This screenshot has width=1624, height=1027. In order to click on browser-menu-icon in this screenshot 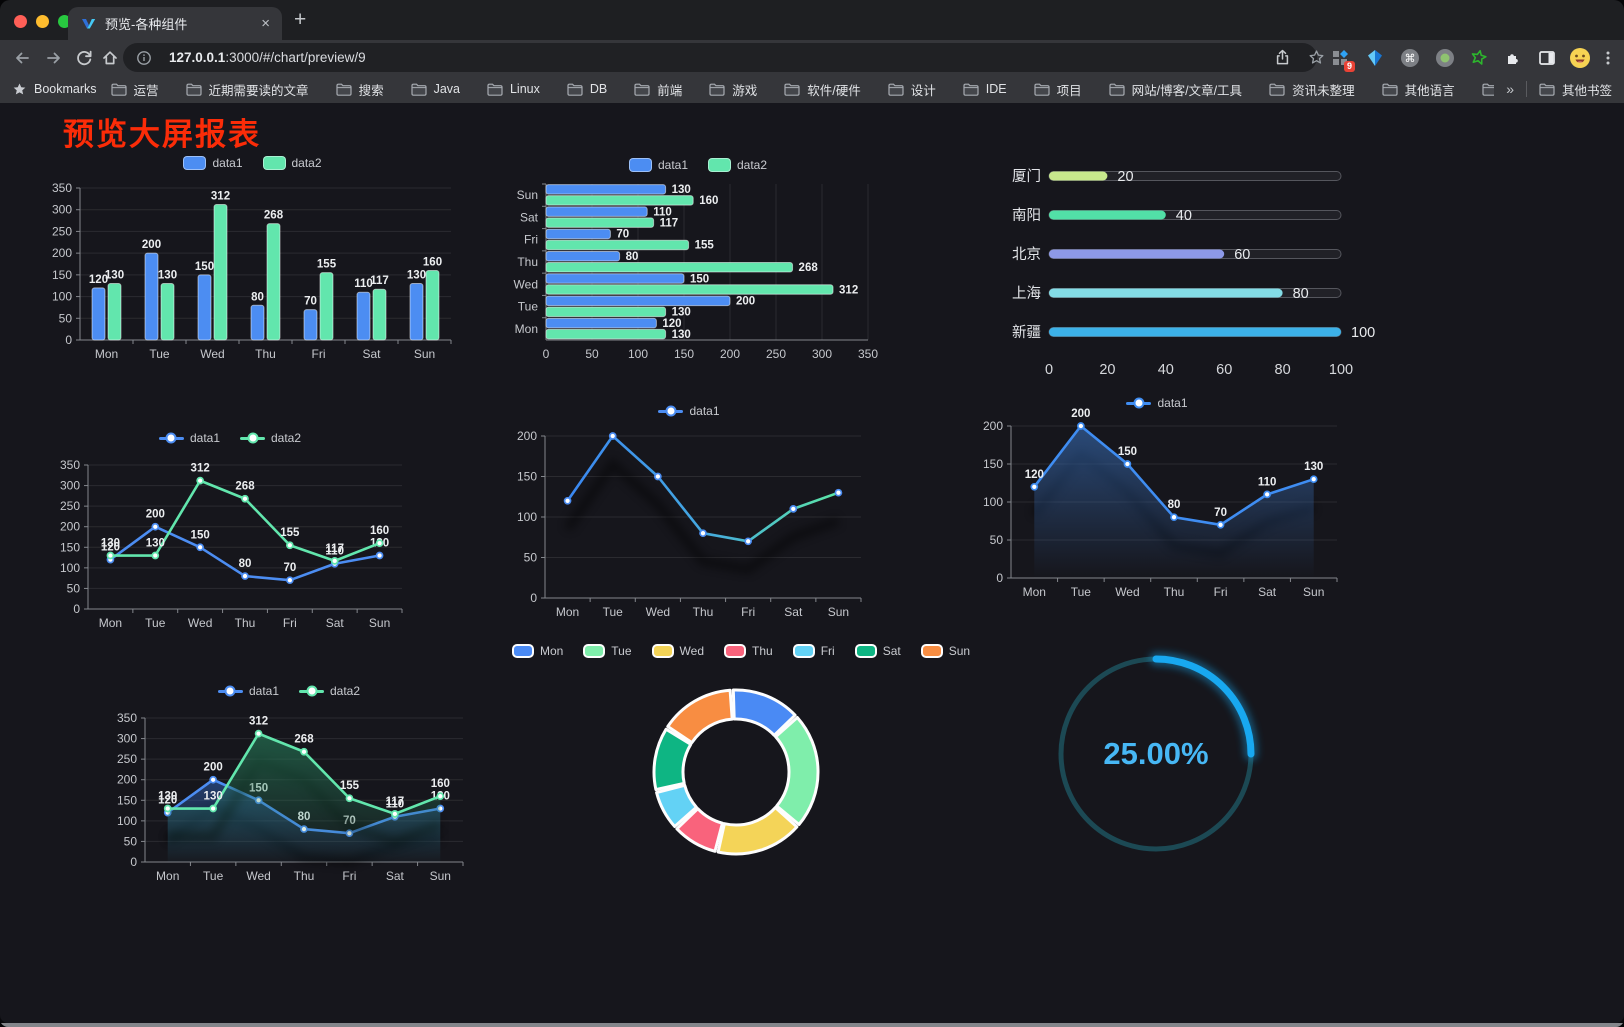, I will do `click(1608, 58)`.